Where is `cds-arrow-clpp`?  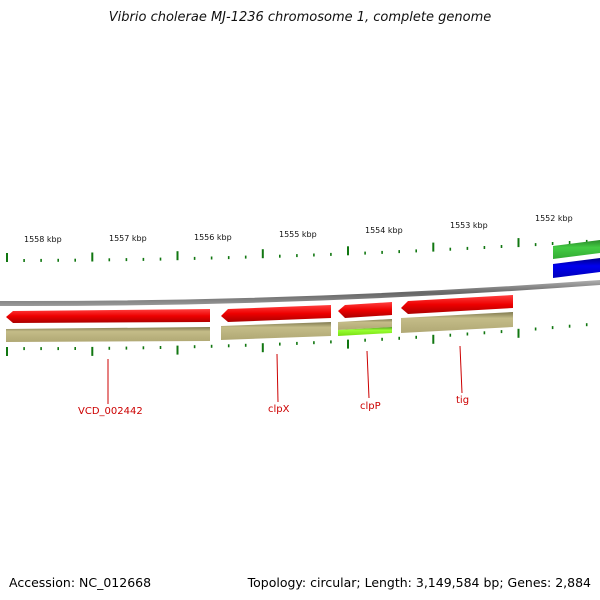 cds-arrow-clpp is located at coordinates (365, 310).